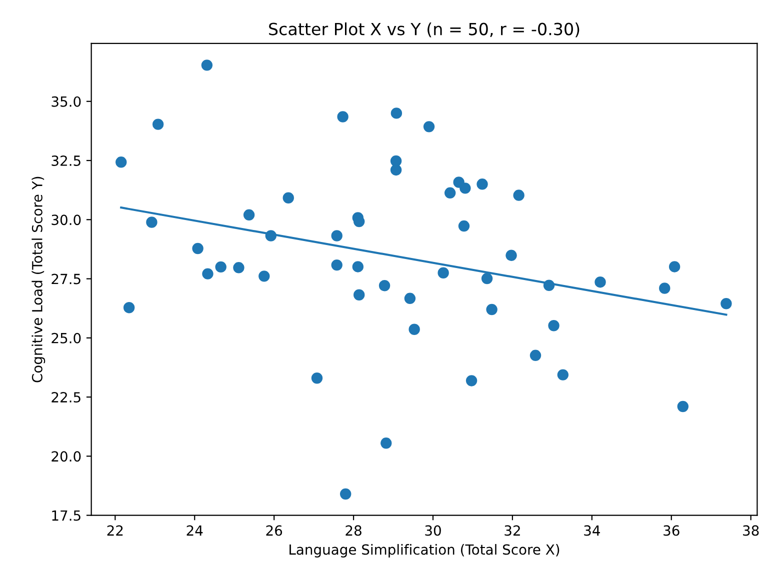 The image size is (761, 579). I want to click on y-tick-label: 22.5, so click(66, 397).